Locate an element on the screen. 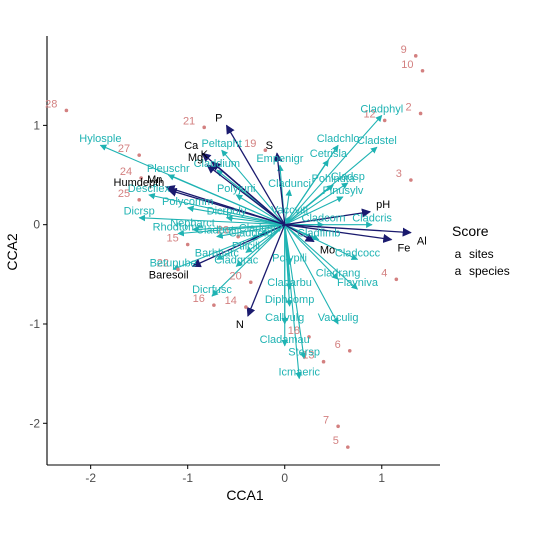  species-label-barbhatc: Barbhatc is located at coordinates (217, 253).